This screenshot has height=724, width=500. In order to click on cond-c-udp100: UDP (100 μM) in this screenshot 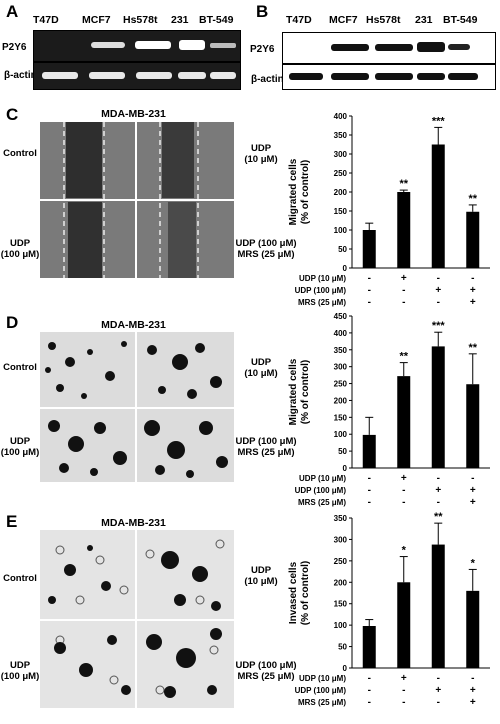, I will do `click(20, 249)`.